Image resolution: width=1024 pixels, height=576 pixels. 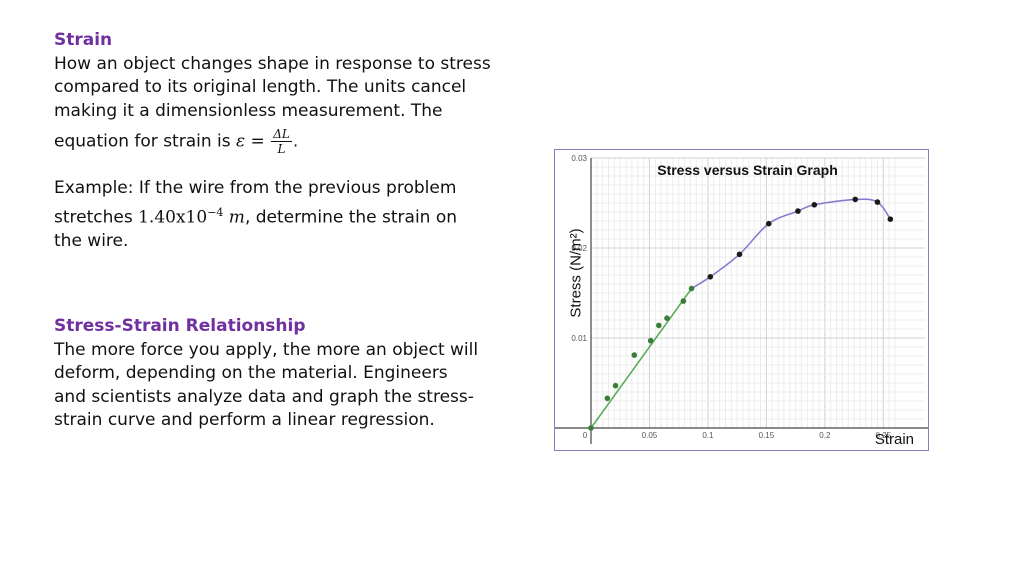 I want to click on example-stretch-value: 1.40x10, so click(x=173, y=217).